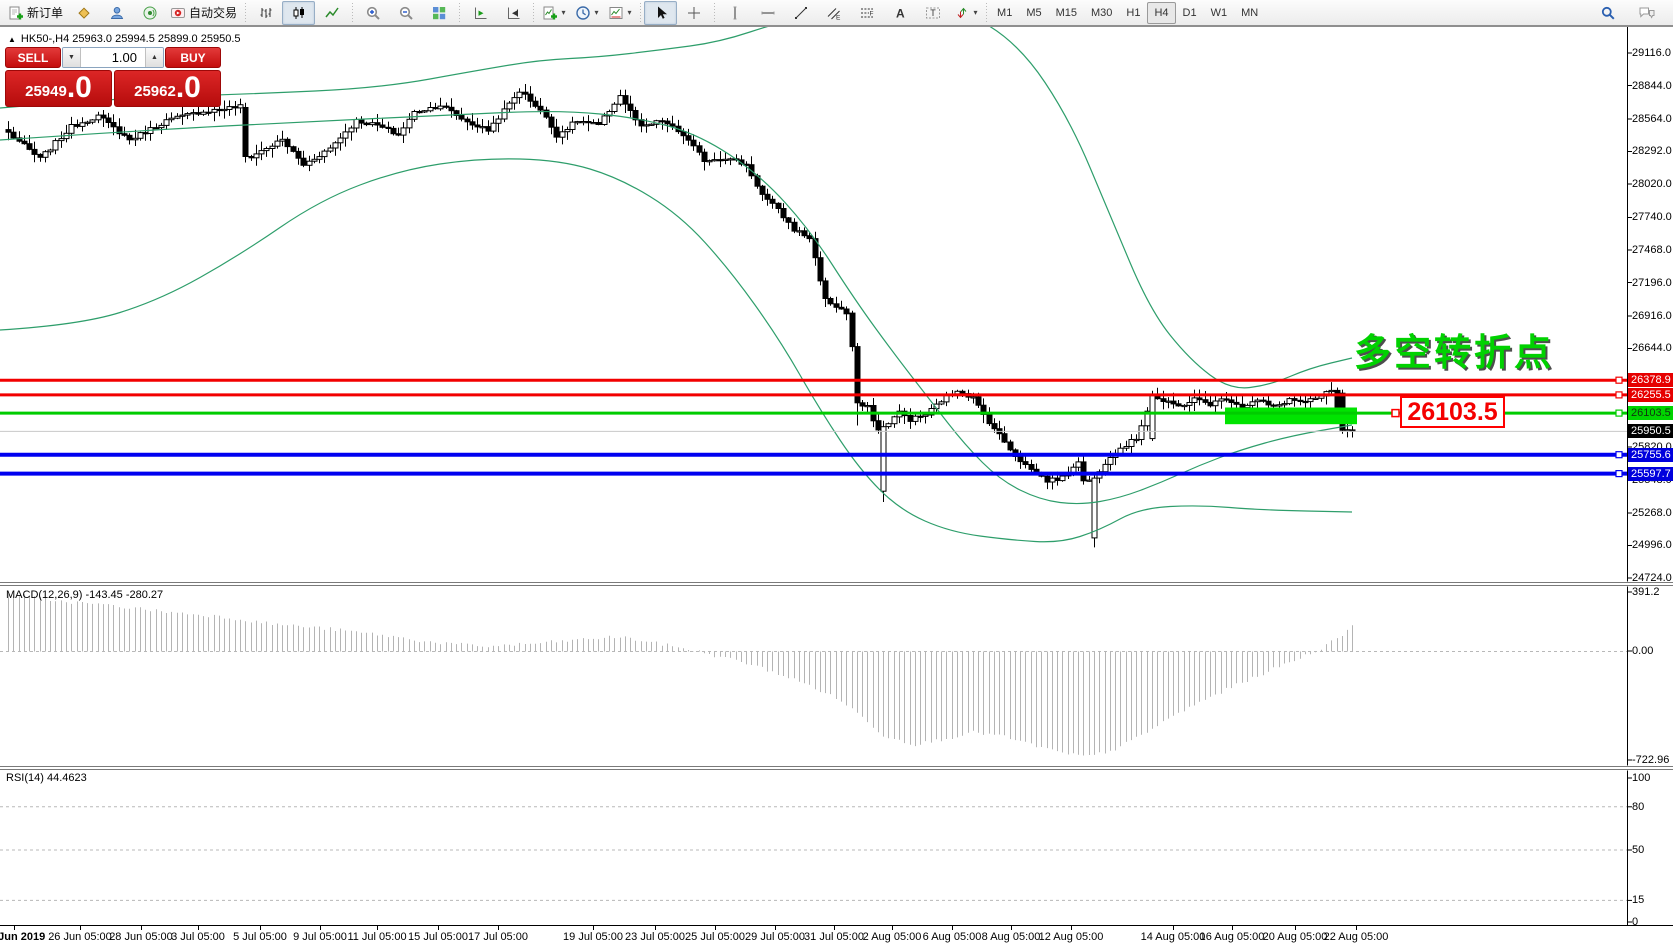 This screenshot has height=950, width=1673. Describe the element at coordinates (178, 13) in the screenshot. I see `autotrade-icon` at that location.